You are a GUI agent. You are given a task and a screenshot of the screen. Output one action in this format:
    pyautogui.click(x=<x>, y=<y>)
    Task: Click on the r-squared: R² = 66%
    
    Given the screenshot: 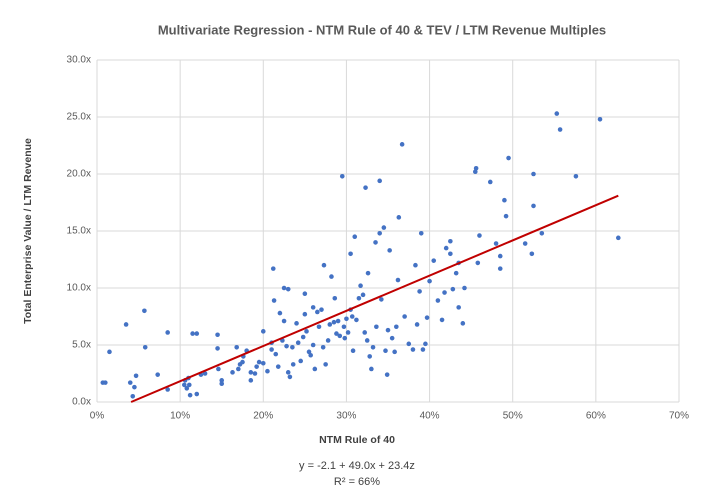 What is the action you would take?
    pyautogui.click(x=357, y=482)
    